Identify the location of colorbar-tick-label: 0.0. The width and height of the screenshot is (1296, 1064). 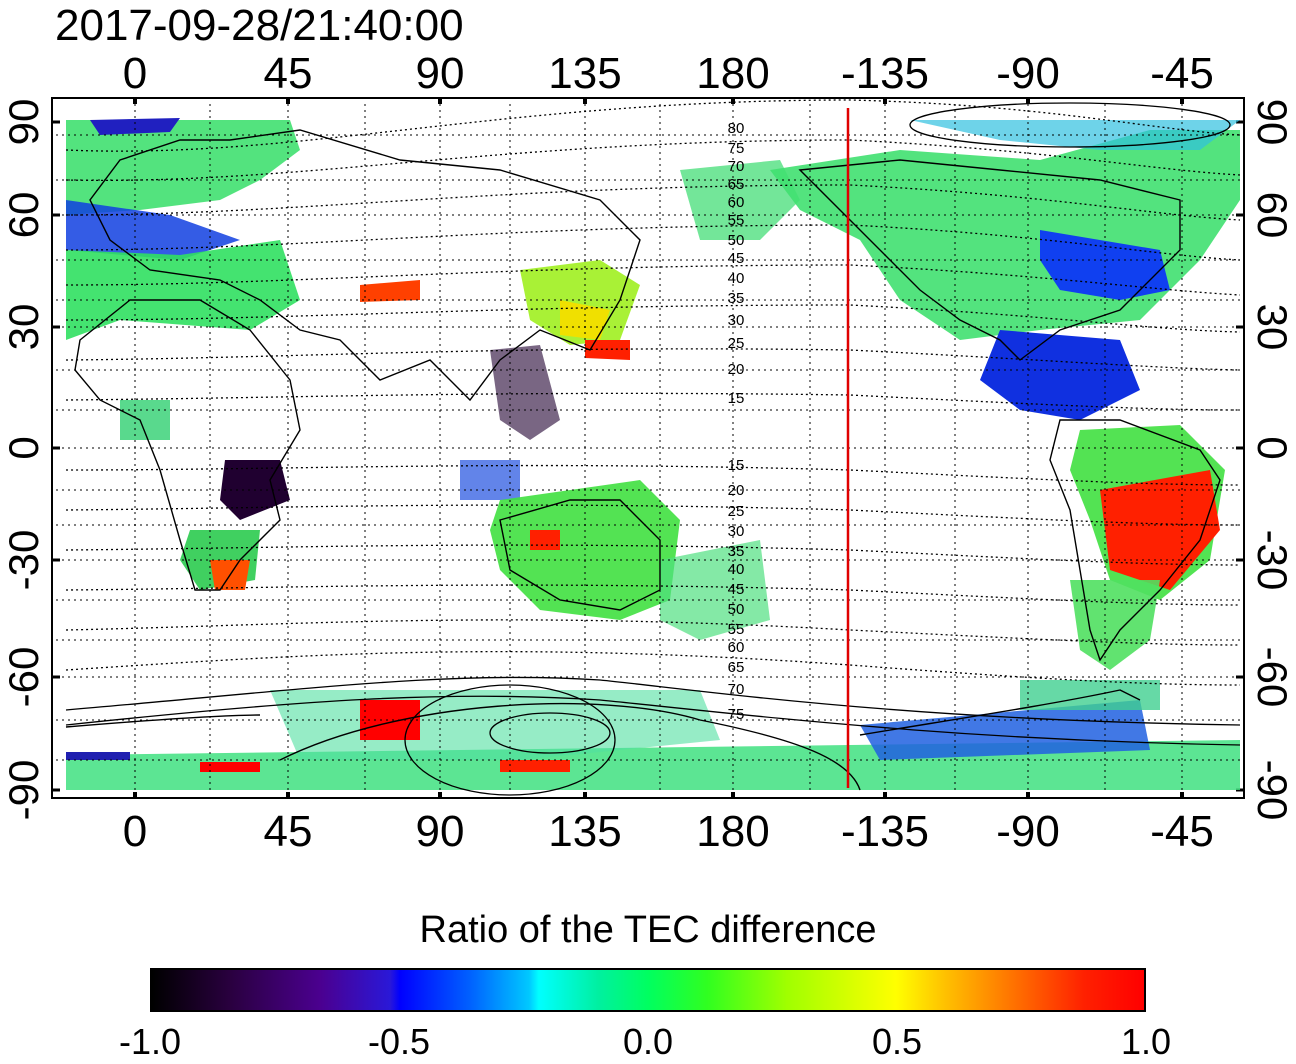
(648, 1041).